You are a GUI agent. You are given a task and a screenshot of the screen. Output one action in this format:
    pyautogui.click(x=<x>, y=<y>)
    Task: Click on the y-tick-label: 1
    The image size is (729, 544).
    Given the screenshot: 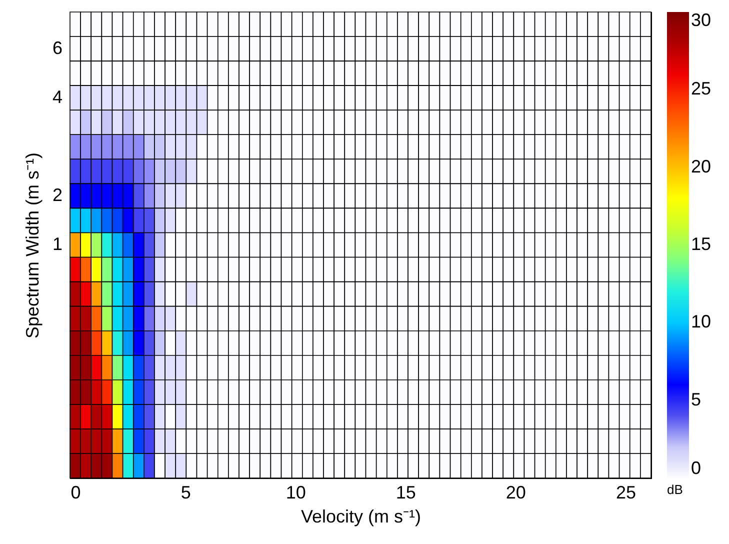 What is the action you would take?
    pyautogui.click(x=57, y=244)
    